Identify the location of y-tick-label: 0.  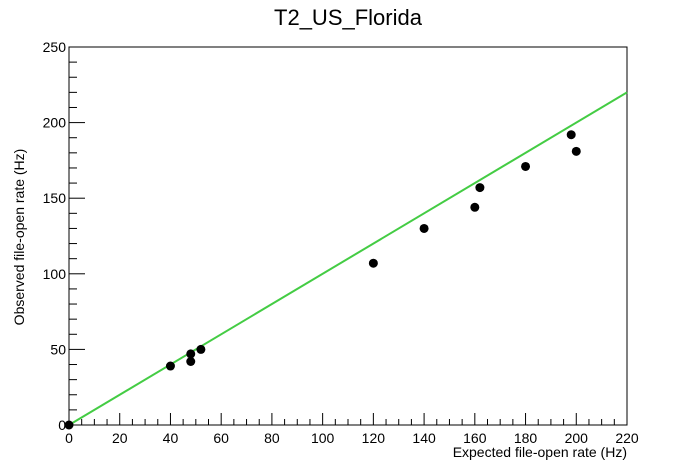
(62, 425).